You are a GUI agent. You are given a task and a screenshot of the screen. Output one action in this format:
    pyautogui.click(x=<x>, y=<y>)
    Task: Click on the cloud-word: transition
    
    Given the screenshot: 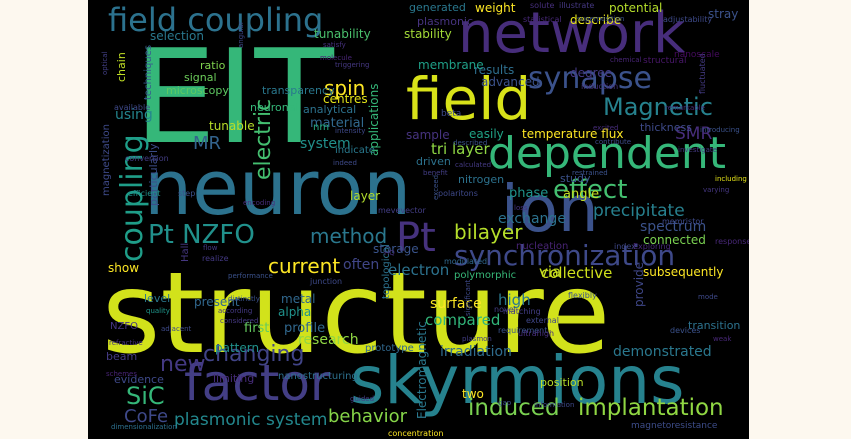 What is the action you would take?
    pyautogui.click(x=714, y=325)
    